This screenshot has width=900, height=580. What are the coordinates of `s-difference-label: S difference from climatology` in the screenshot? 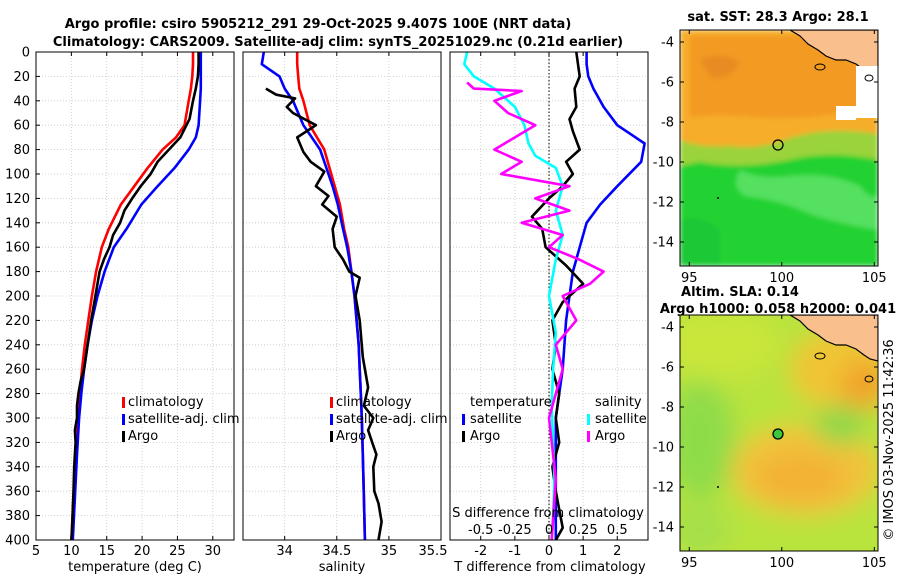 It's located at (548, 513).